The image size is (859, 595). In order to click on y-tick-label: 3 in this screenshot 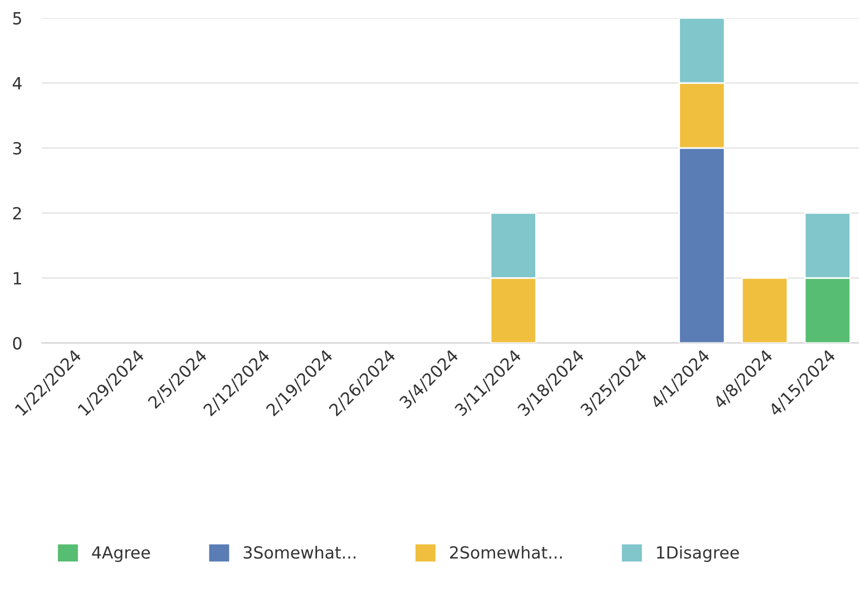, I will do `click(17, 148)`.